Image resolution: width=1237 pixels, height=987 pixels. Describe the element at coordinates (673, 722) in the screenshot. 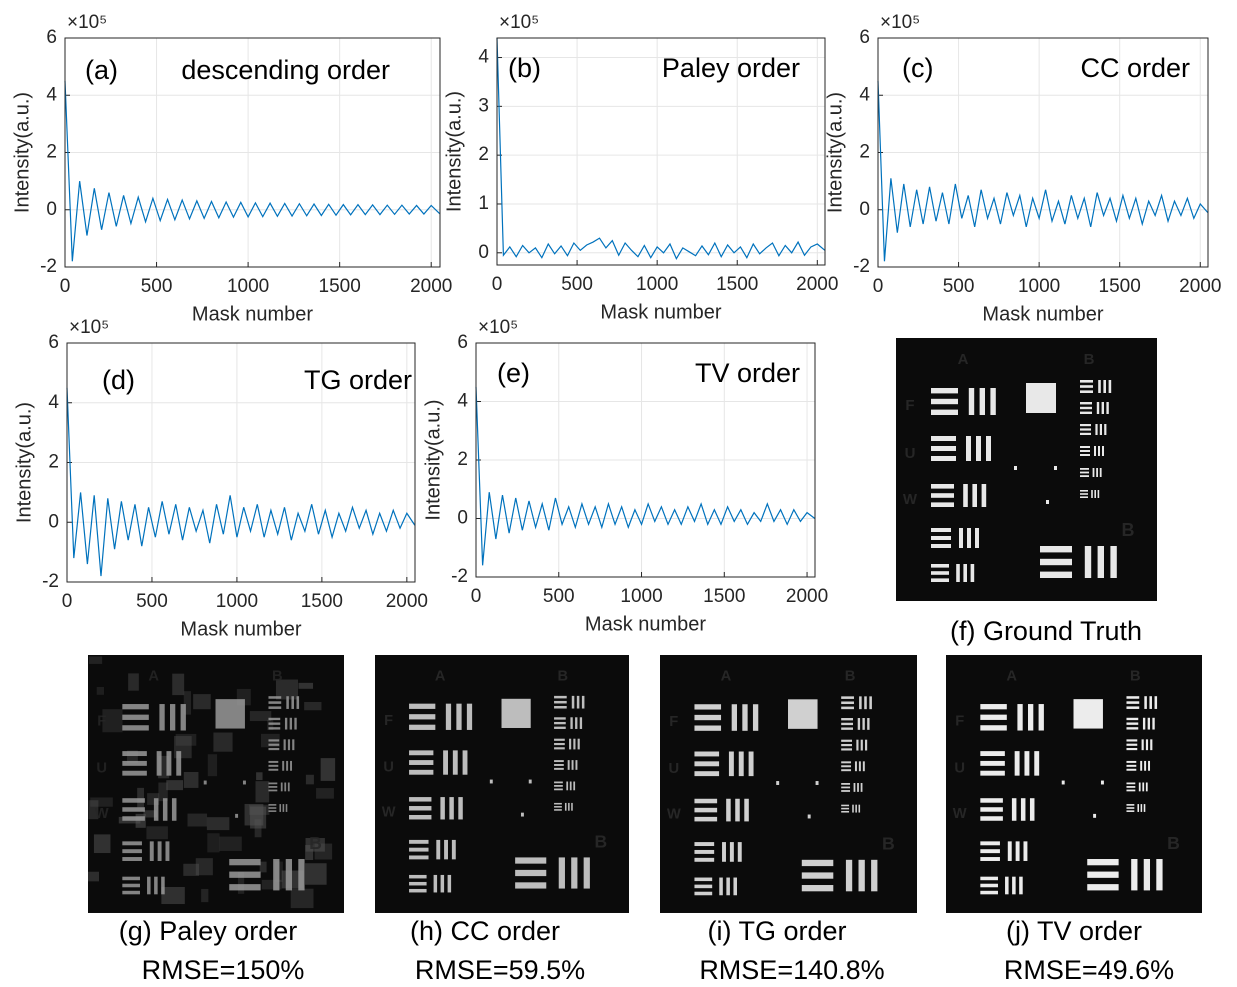

I see `target-letter: F` at that location.